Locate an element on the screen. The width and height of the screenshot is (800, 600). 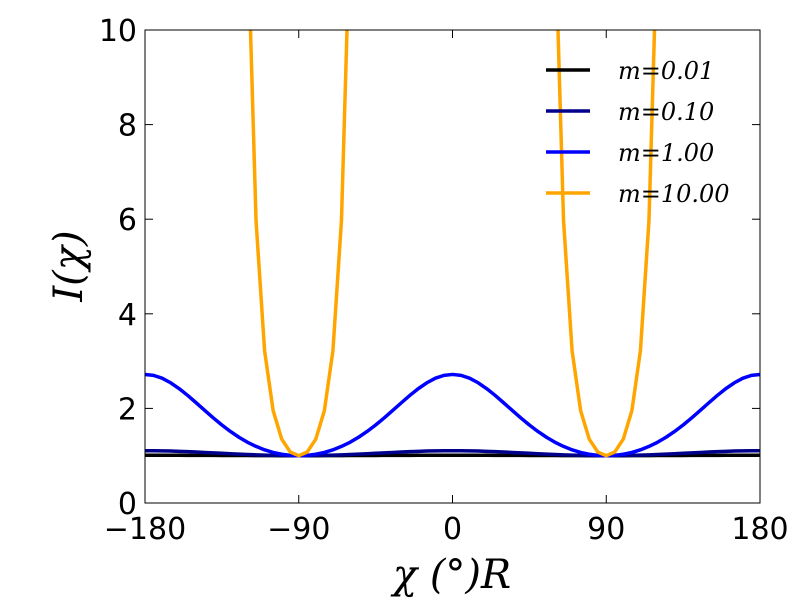
legend-label: m=10.00 is located at coordinates (674, 194).